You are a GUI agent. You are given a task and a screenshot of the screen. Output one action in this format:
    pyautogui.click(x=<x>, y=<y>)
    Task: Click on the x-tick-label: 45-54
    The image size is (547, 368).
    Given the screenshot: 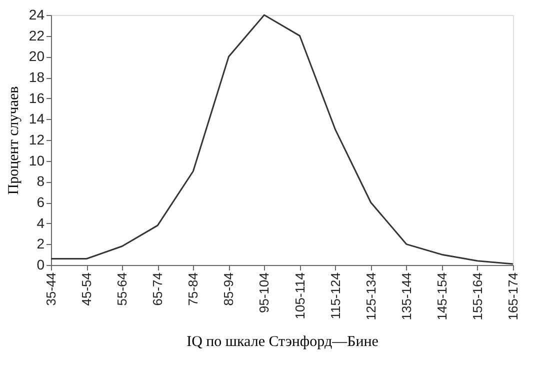 What is the action you would take?
    pyautogui.click(x=86, y=289)
    